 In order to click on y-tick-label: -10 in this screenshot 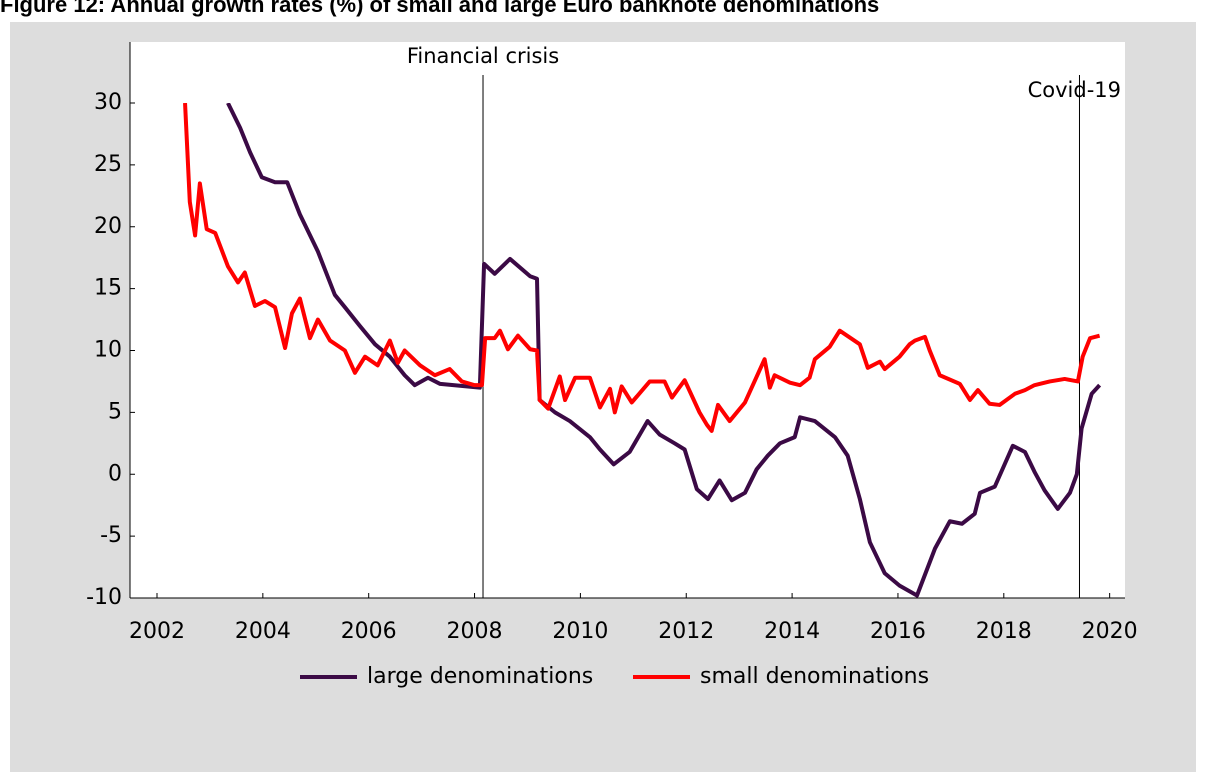, I will do `click(104, 597)`.